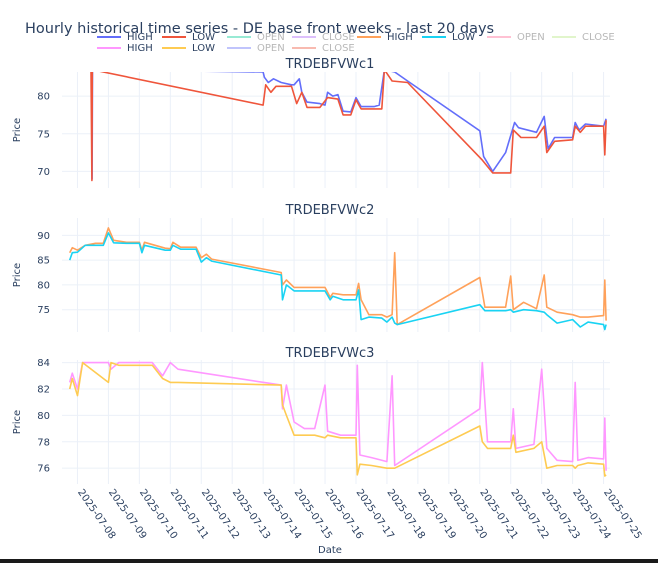 The image size is (658, 563). What do you see at coordinates (43, 172) in the screenshot?
I see `y-tick-label: 70` at bounding box center [43, 172].